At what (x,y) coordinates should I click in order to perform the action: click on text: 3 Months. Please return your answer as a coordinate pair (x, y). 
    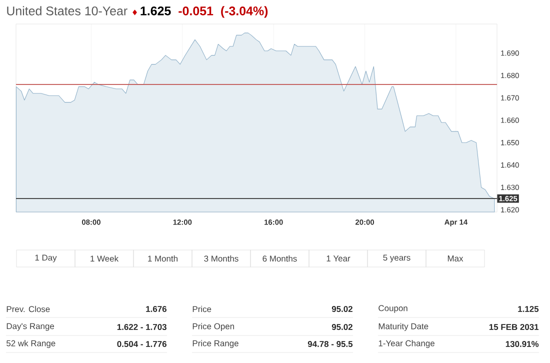
    Looking at the image, I should click on (221, 258).